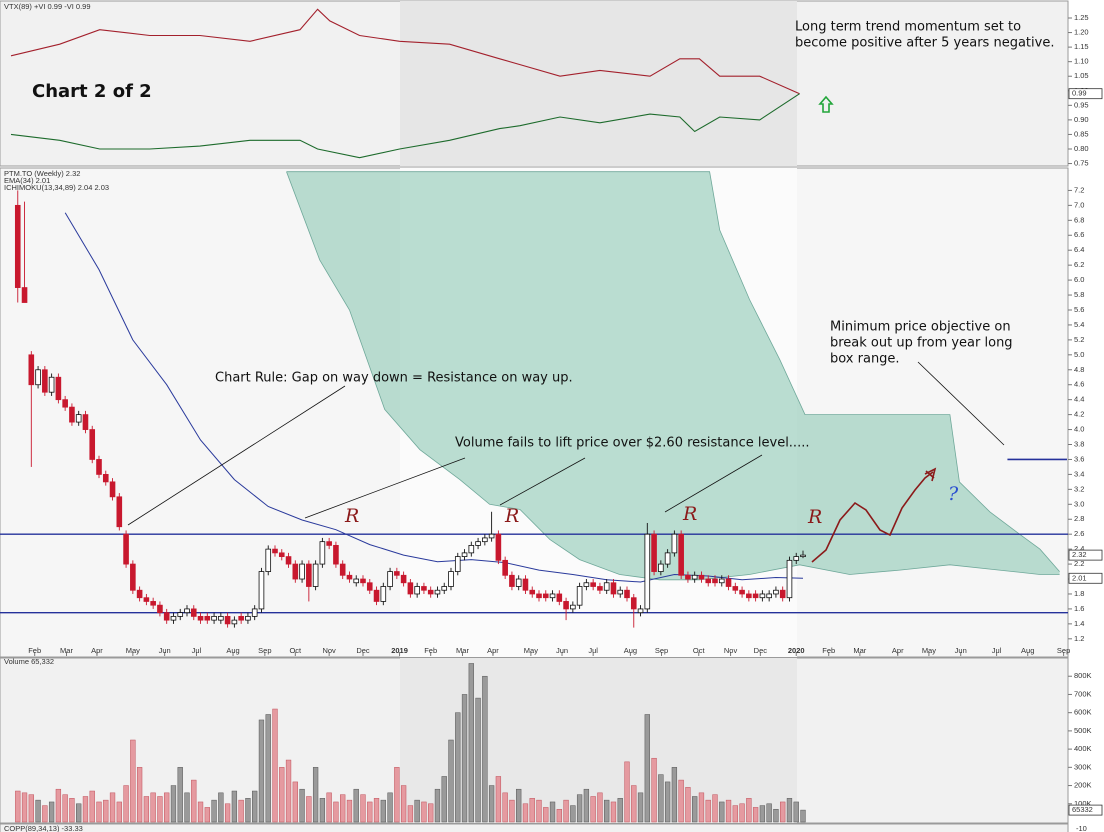 The width and height of the screenshot is (1104, 832). Describe the element at coordinates (1079, 279) in the screenshot. I see `y-tick-label: 6.0` at that location.